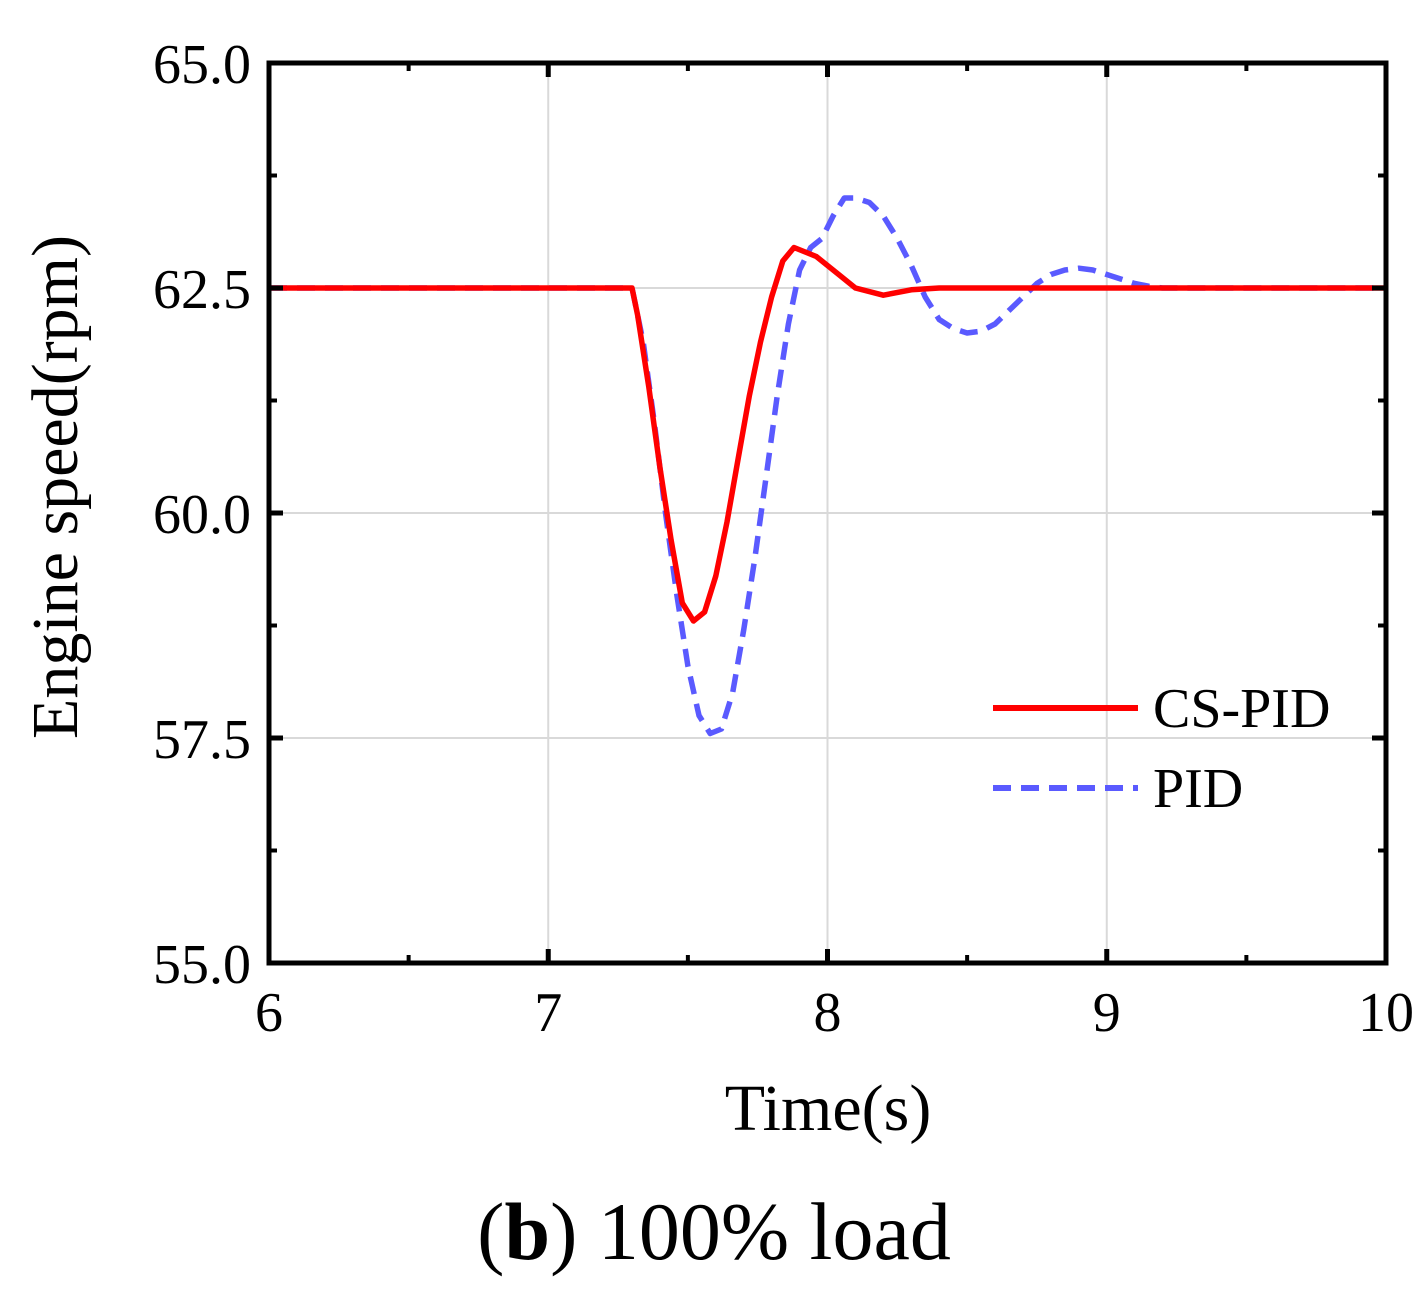 This screenshot has height=1301, width=1428. What do you see at coordinates (527, 1231) in the screenshot?
I see `caption-label: b` at bounding box center [527, 1231].